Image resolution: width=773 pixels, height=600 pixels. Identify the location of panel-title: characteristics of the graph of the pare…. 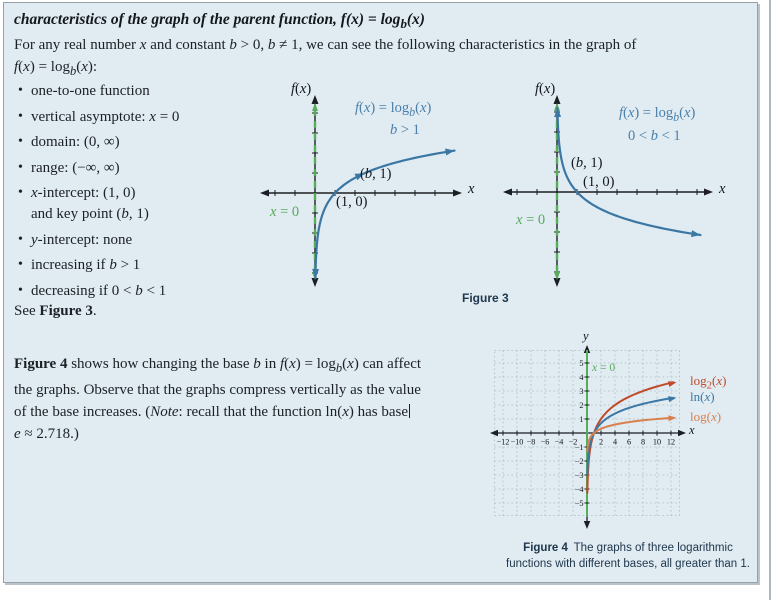
(219, 21).